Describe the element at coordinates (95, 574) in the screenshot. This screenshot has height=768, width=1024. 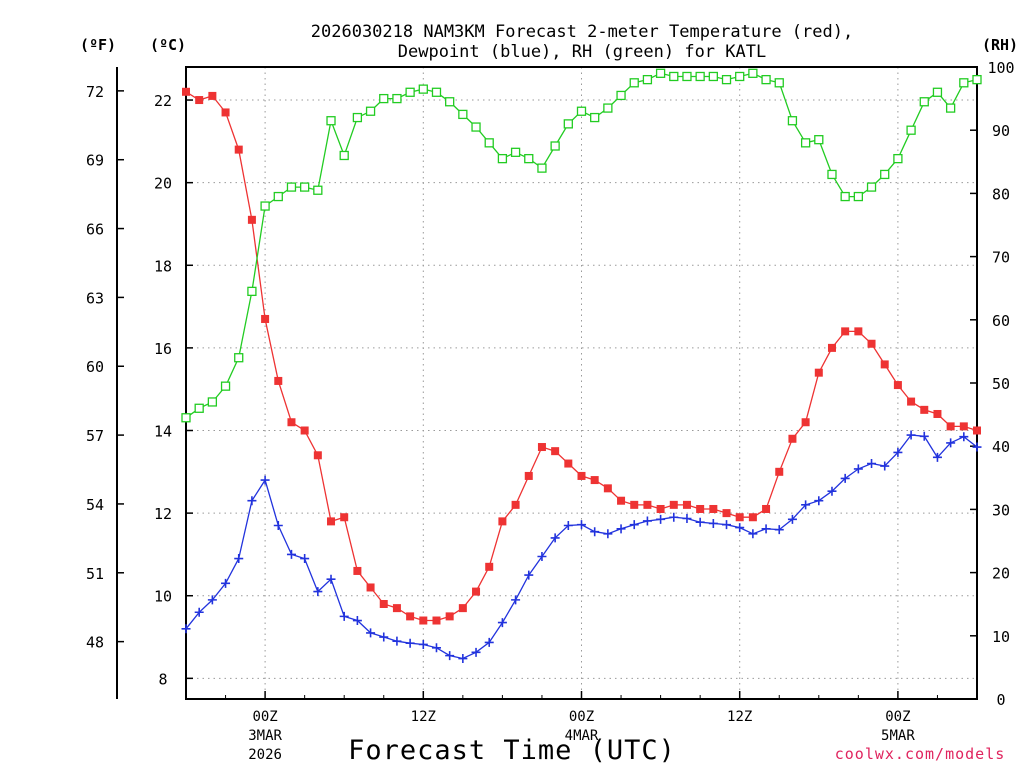
I see `fahrenheit-tick-label: 51` at that location.